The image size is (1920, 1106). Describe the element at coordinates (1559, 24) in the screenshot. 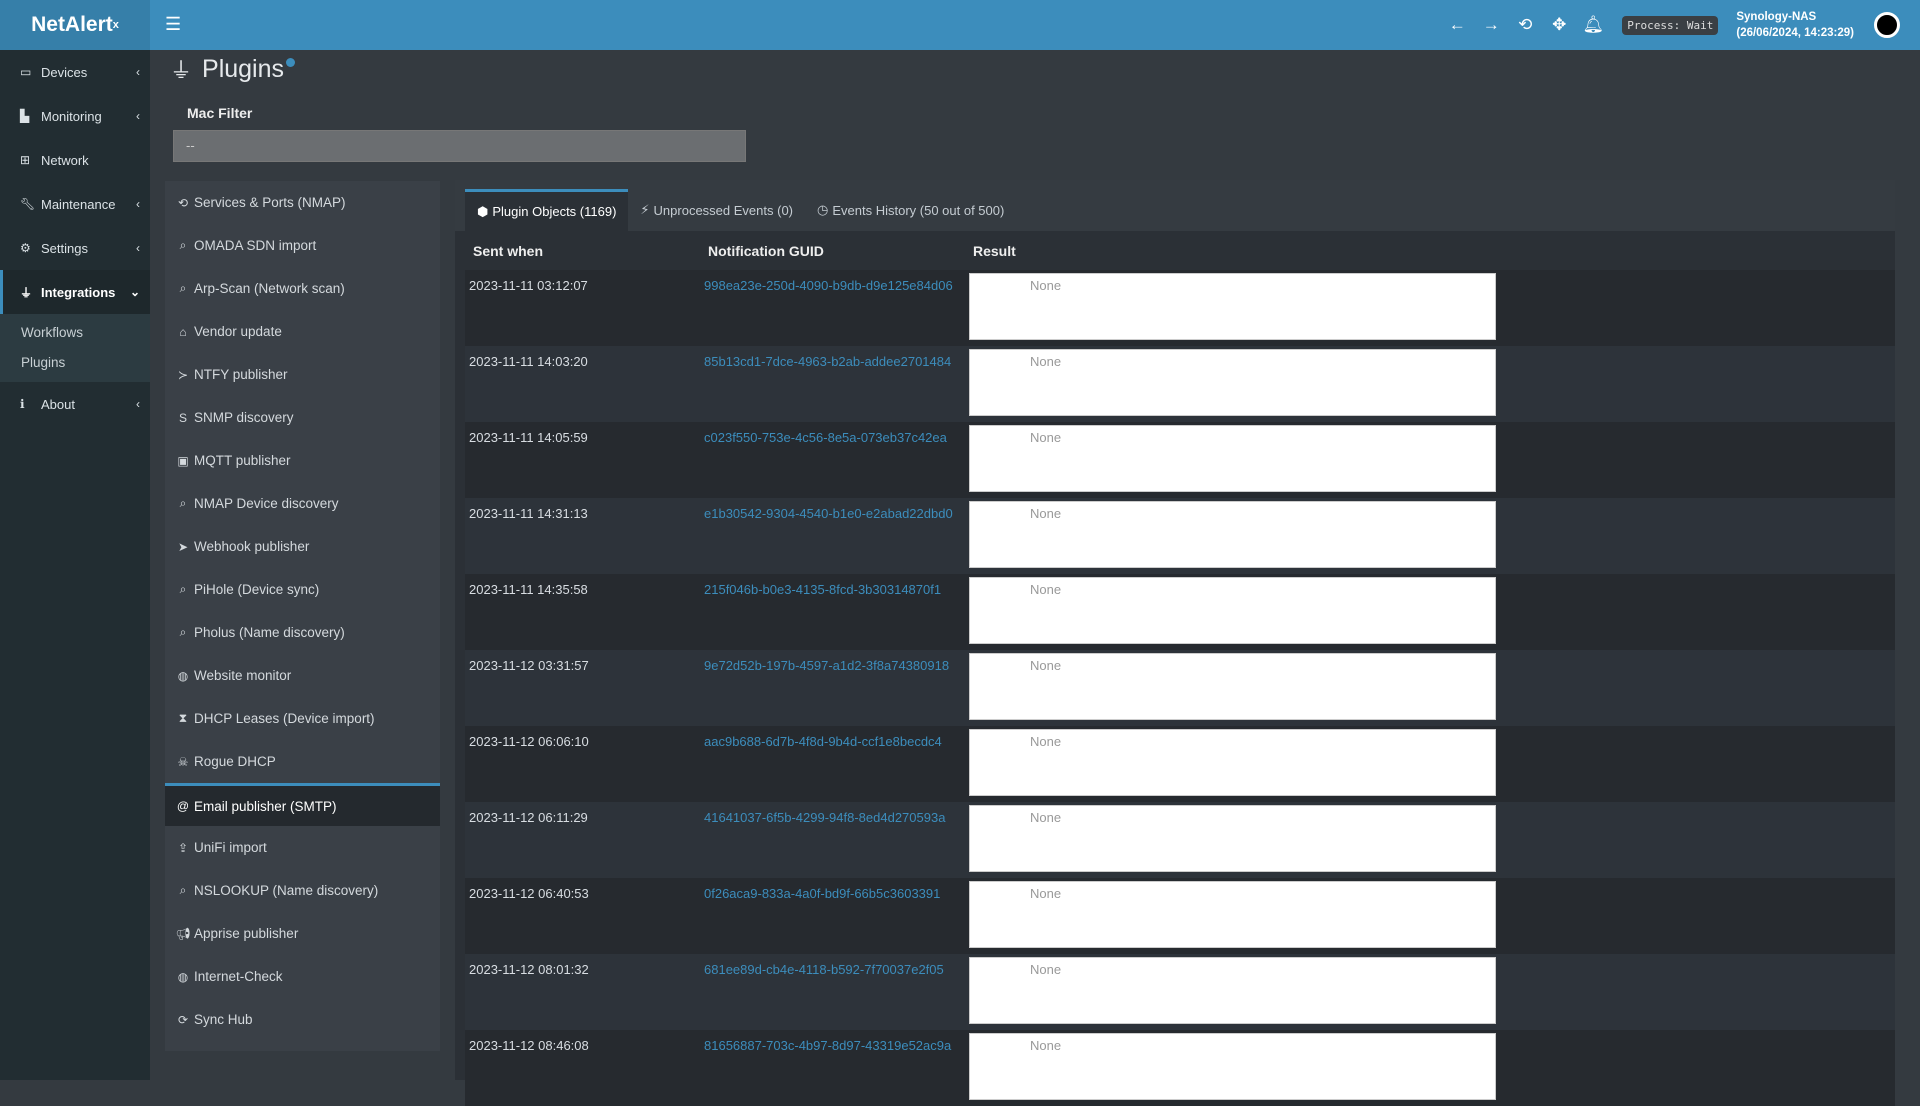

I see `move-icon: ✥` at that location.